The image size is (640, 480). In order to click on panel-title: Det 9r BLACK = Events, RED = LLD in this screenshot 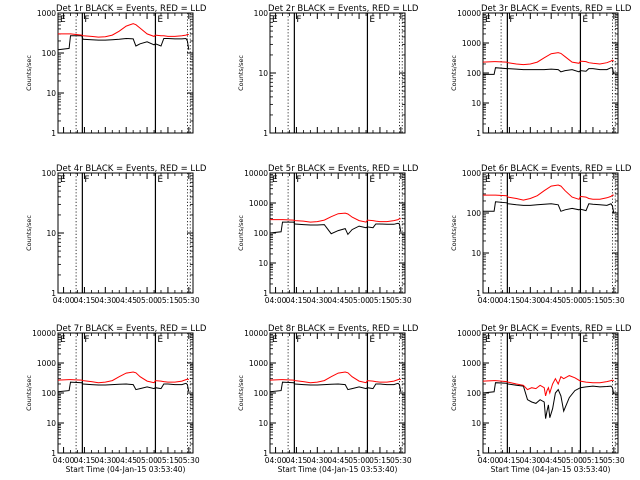, I will do `click(556, 329)`.